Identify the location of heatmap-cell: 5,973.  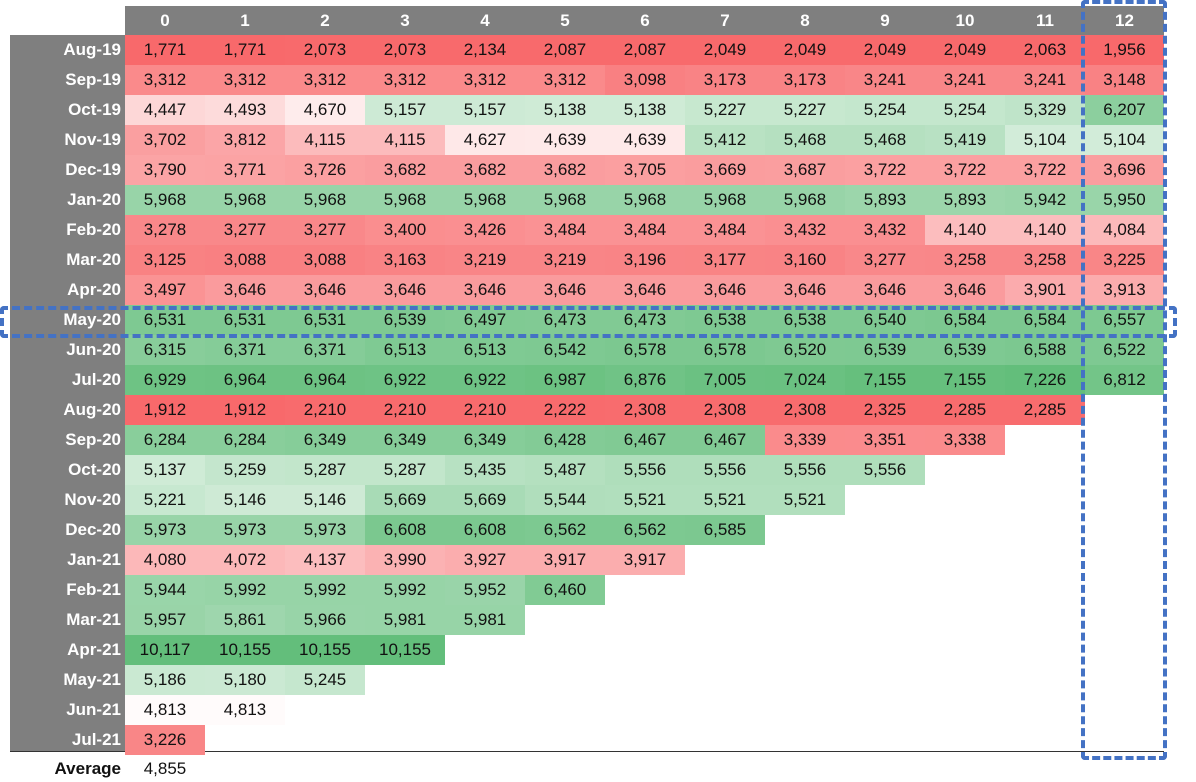
(245, 530).